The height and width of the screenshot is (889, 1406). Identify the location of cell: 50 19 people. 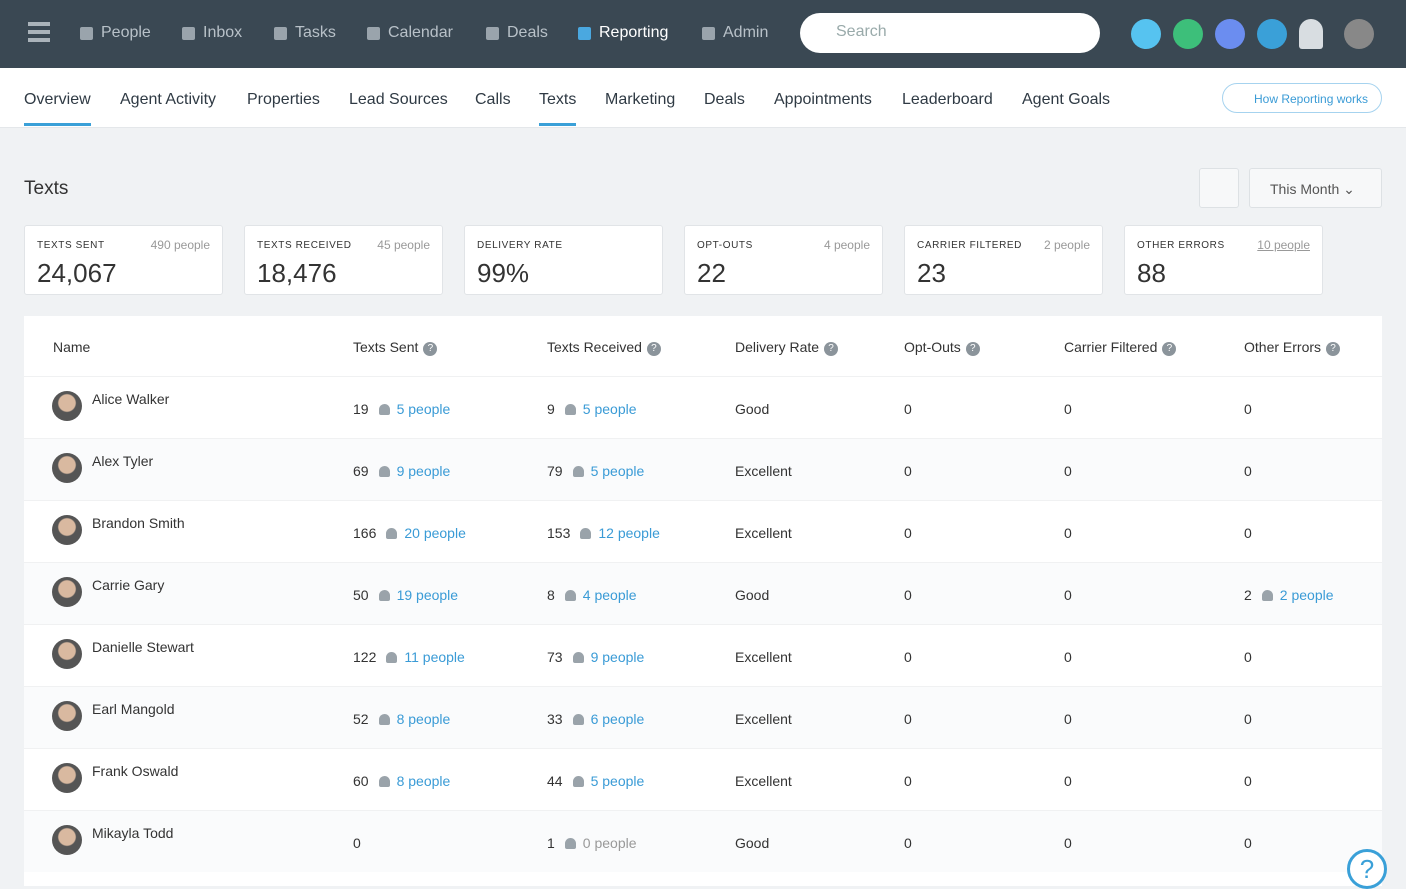
(405, 595).